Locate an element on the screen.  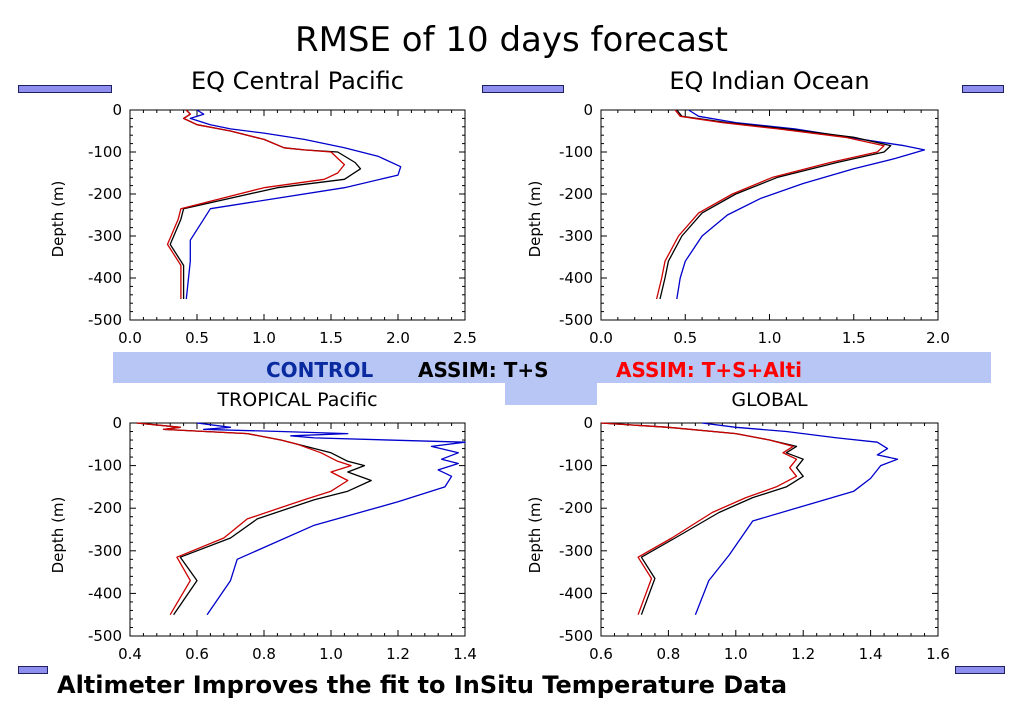
x-tick-label: 2.5 is located at coordinates (465, 338).